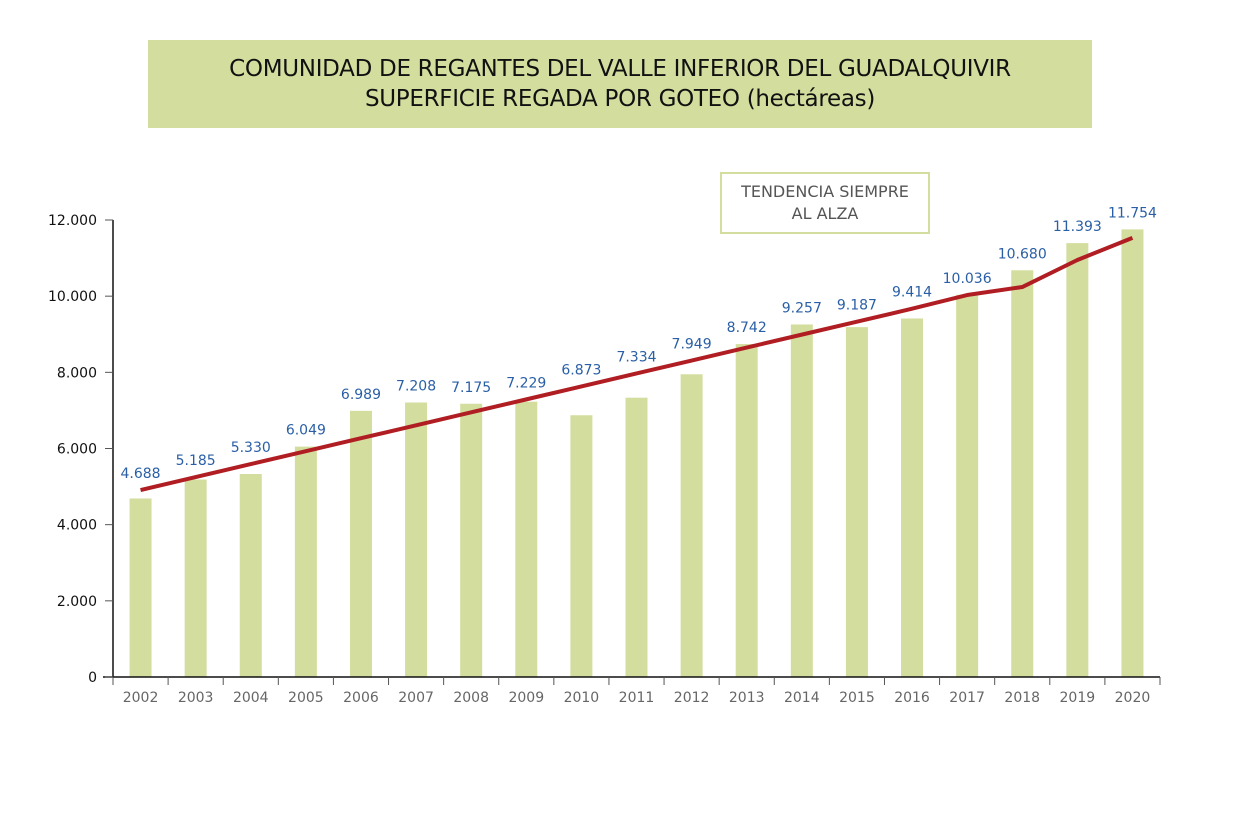  I want to click on x-tick-label: 2019, so click(1078, 698).